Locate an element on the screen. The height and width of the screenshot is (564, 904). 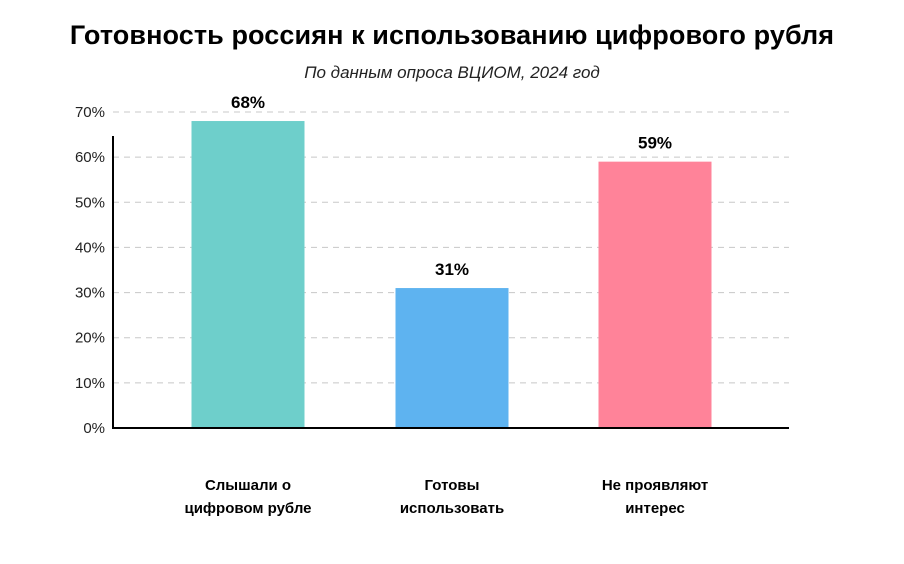
bar-value-label: 31% is located at coordinates (452, 269).